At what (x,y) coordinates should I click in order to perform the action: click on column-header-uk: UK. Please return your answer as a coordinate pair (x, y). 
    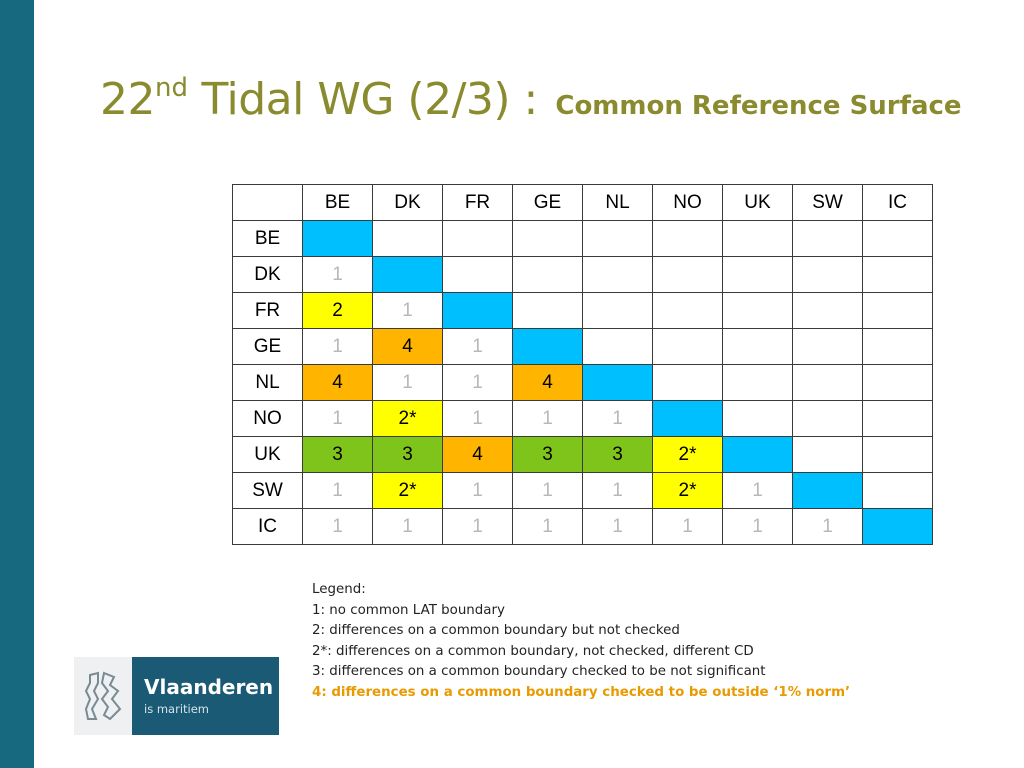
    Looking at the image, I should click on (757, 202).